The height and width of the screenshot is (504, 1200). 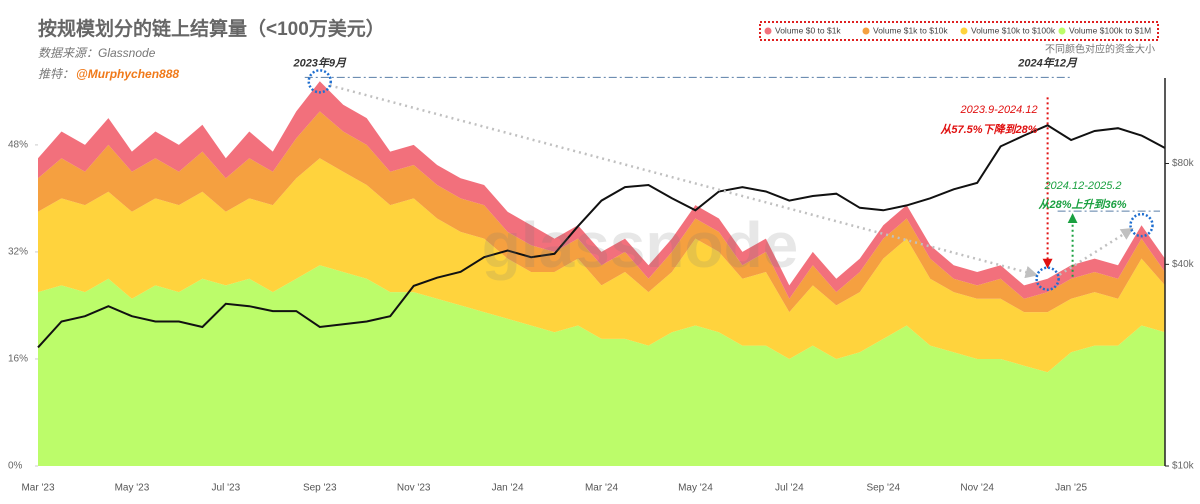 What do you see at coordinates (132, 488) in the screenshot?
I see `x-tick-label: May '23` at bounding box center [132, 488].